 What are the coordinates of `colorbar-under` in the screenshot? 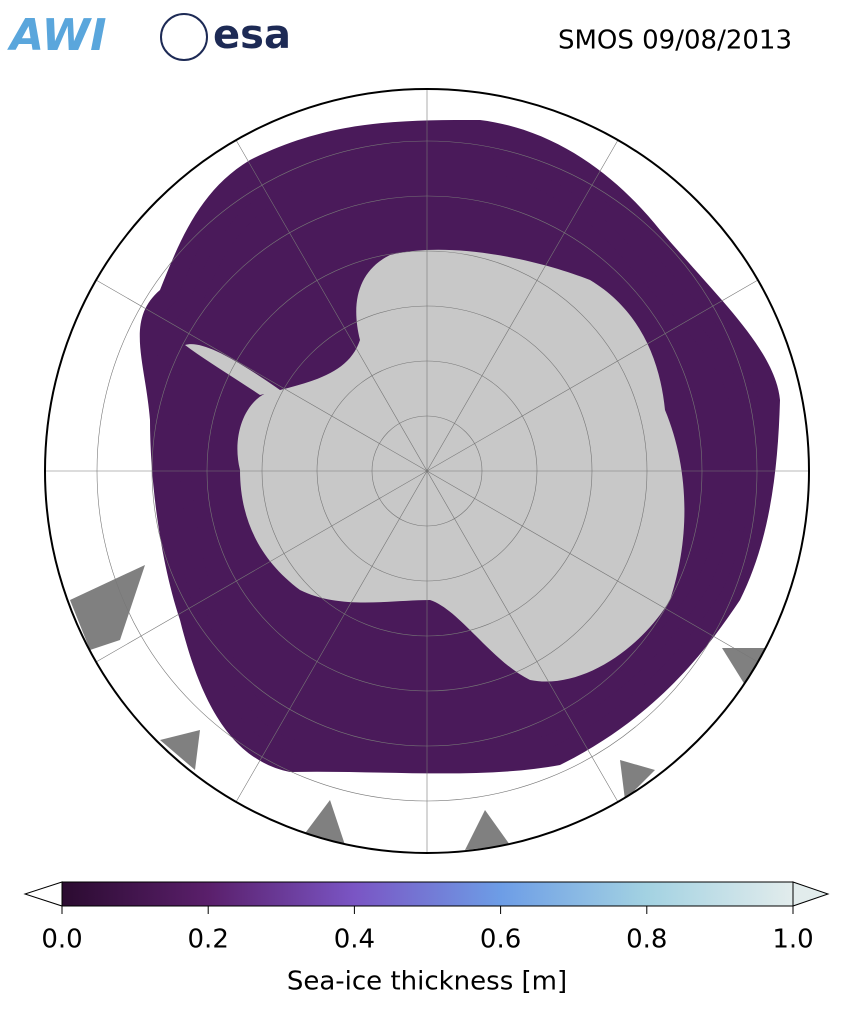 It's located at (43, 894).